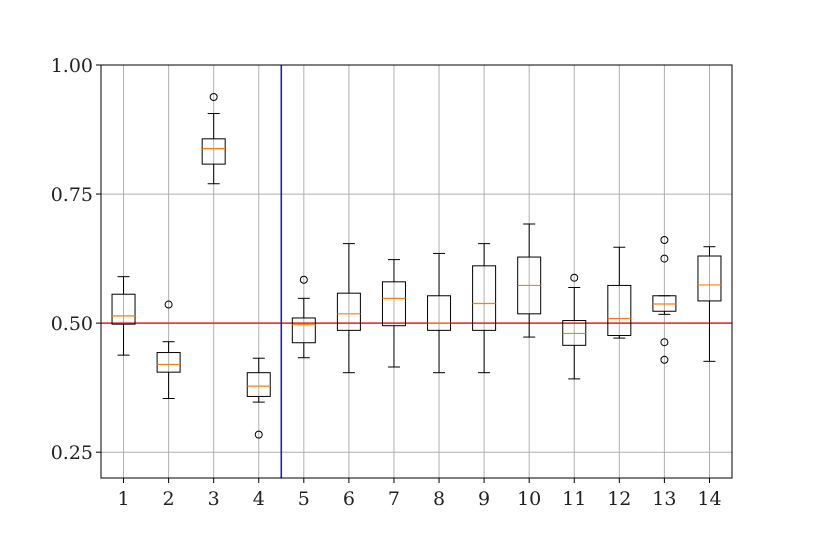 The width and height of the screenshot is (814, 538). What do you see at coordinates (72, 195) in the screenshot?
I see `y-tick-label: 0.75` at bounding box center [72, 195].